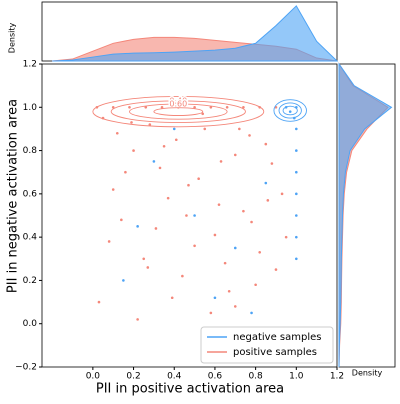  I want to click on y-tick-label: 0.2, so click(30, 281).